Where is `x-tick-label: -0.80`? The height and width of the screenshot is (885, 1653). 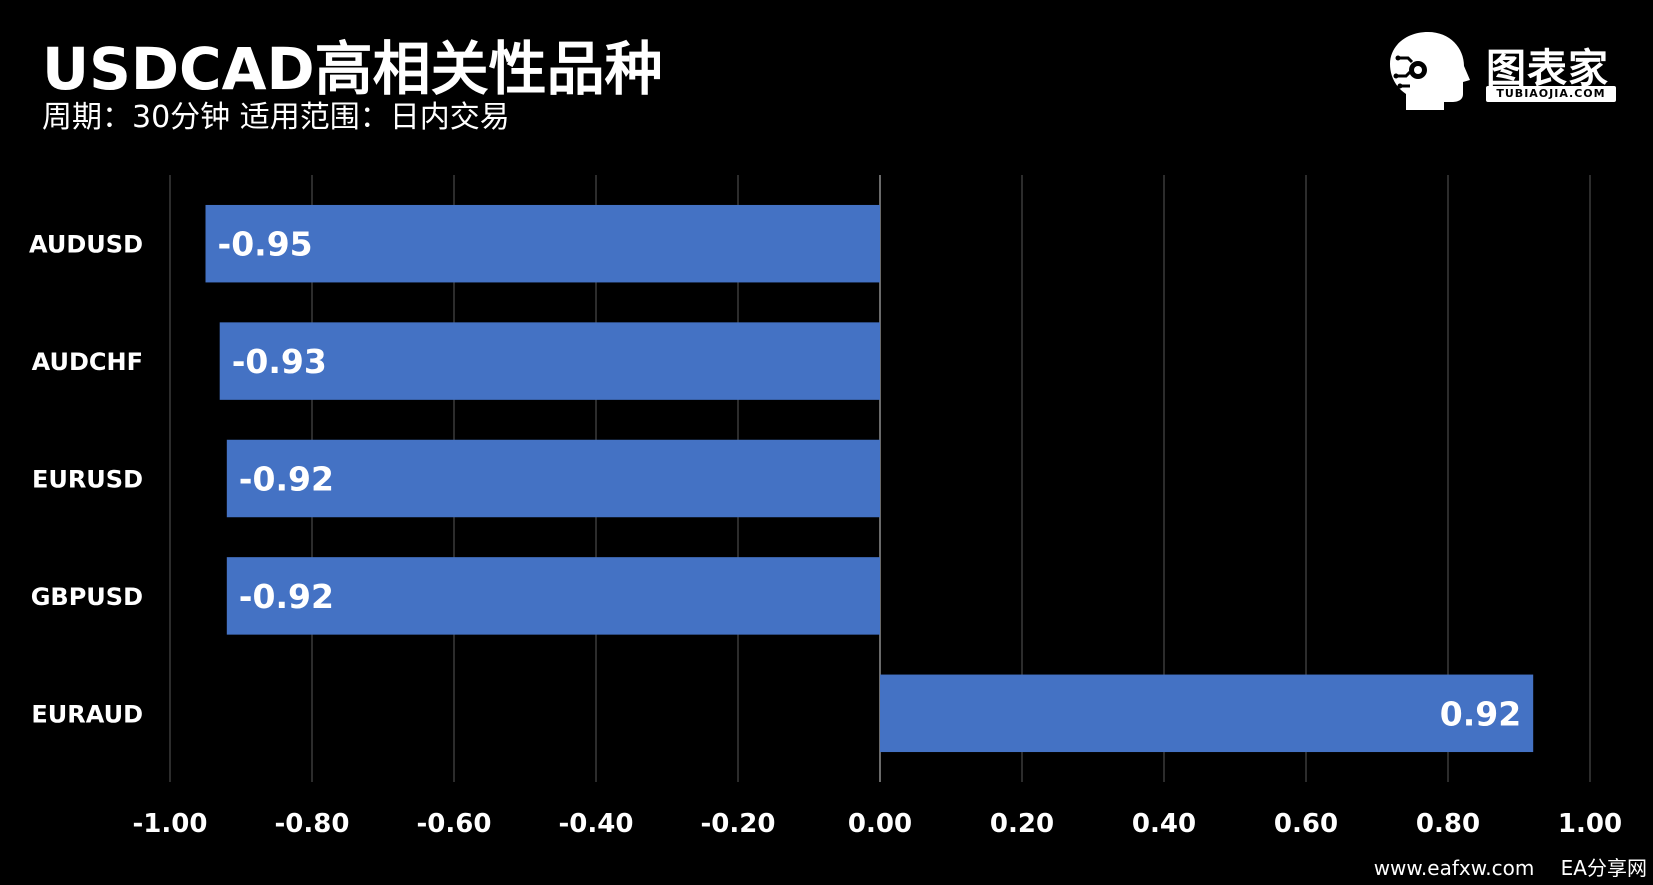
x-tick-label: -0.80 is located at coordinates (312, 824).